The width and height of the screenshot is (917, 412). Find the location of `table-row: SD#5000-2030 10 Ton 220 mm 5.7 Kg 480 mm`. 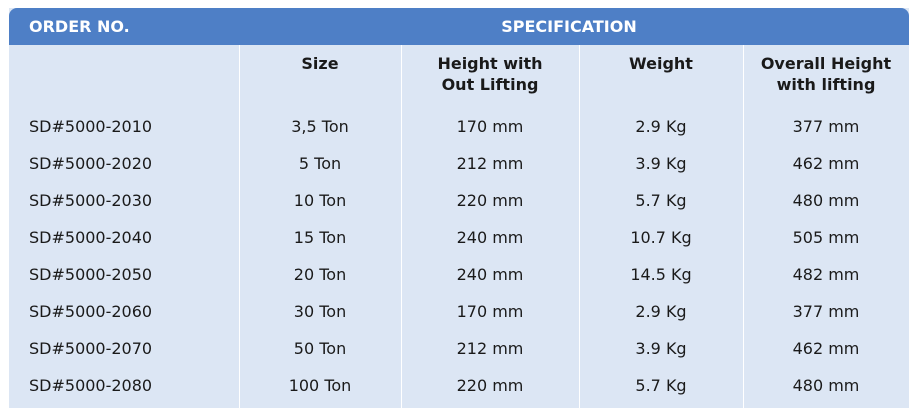

table-row: SD#5000-2030 10 Ton 220 mm 5.7 Kg 480 mm is located at coordinates (459, 200).